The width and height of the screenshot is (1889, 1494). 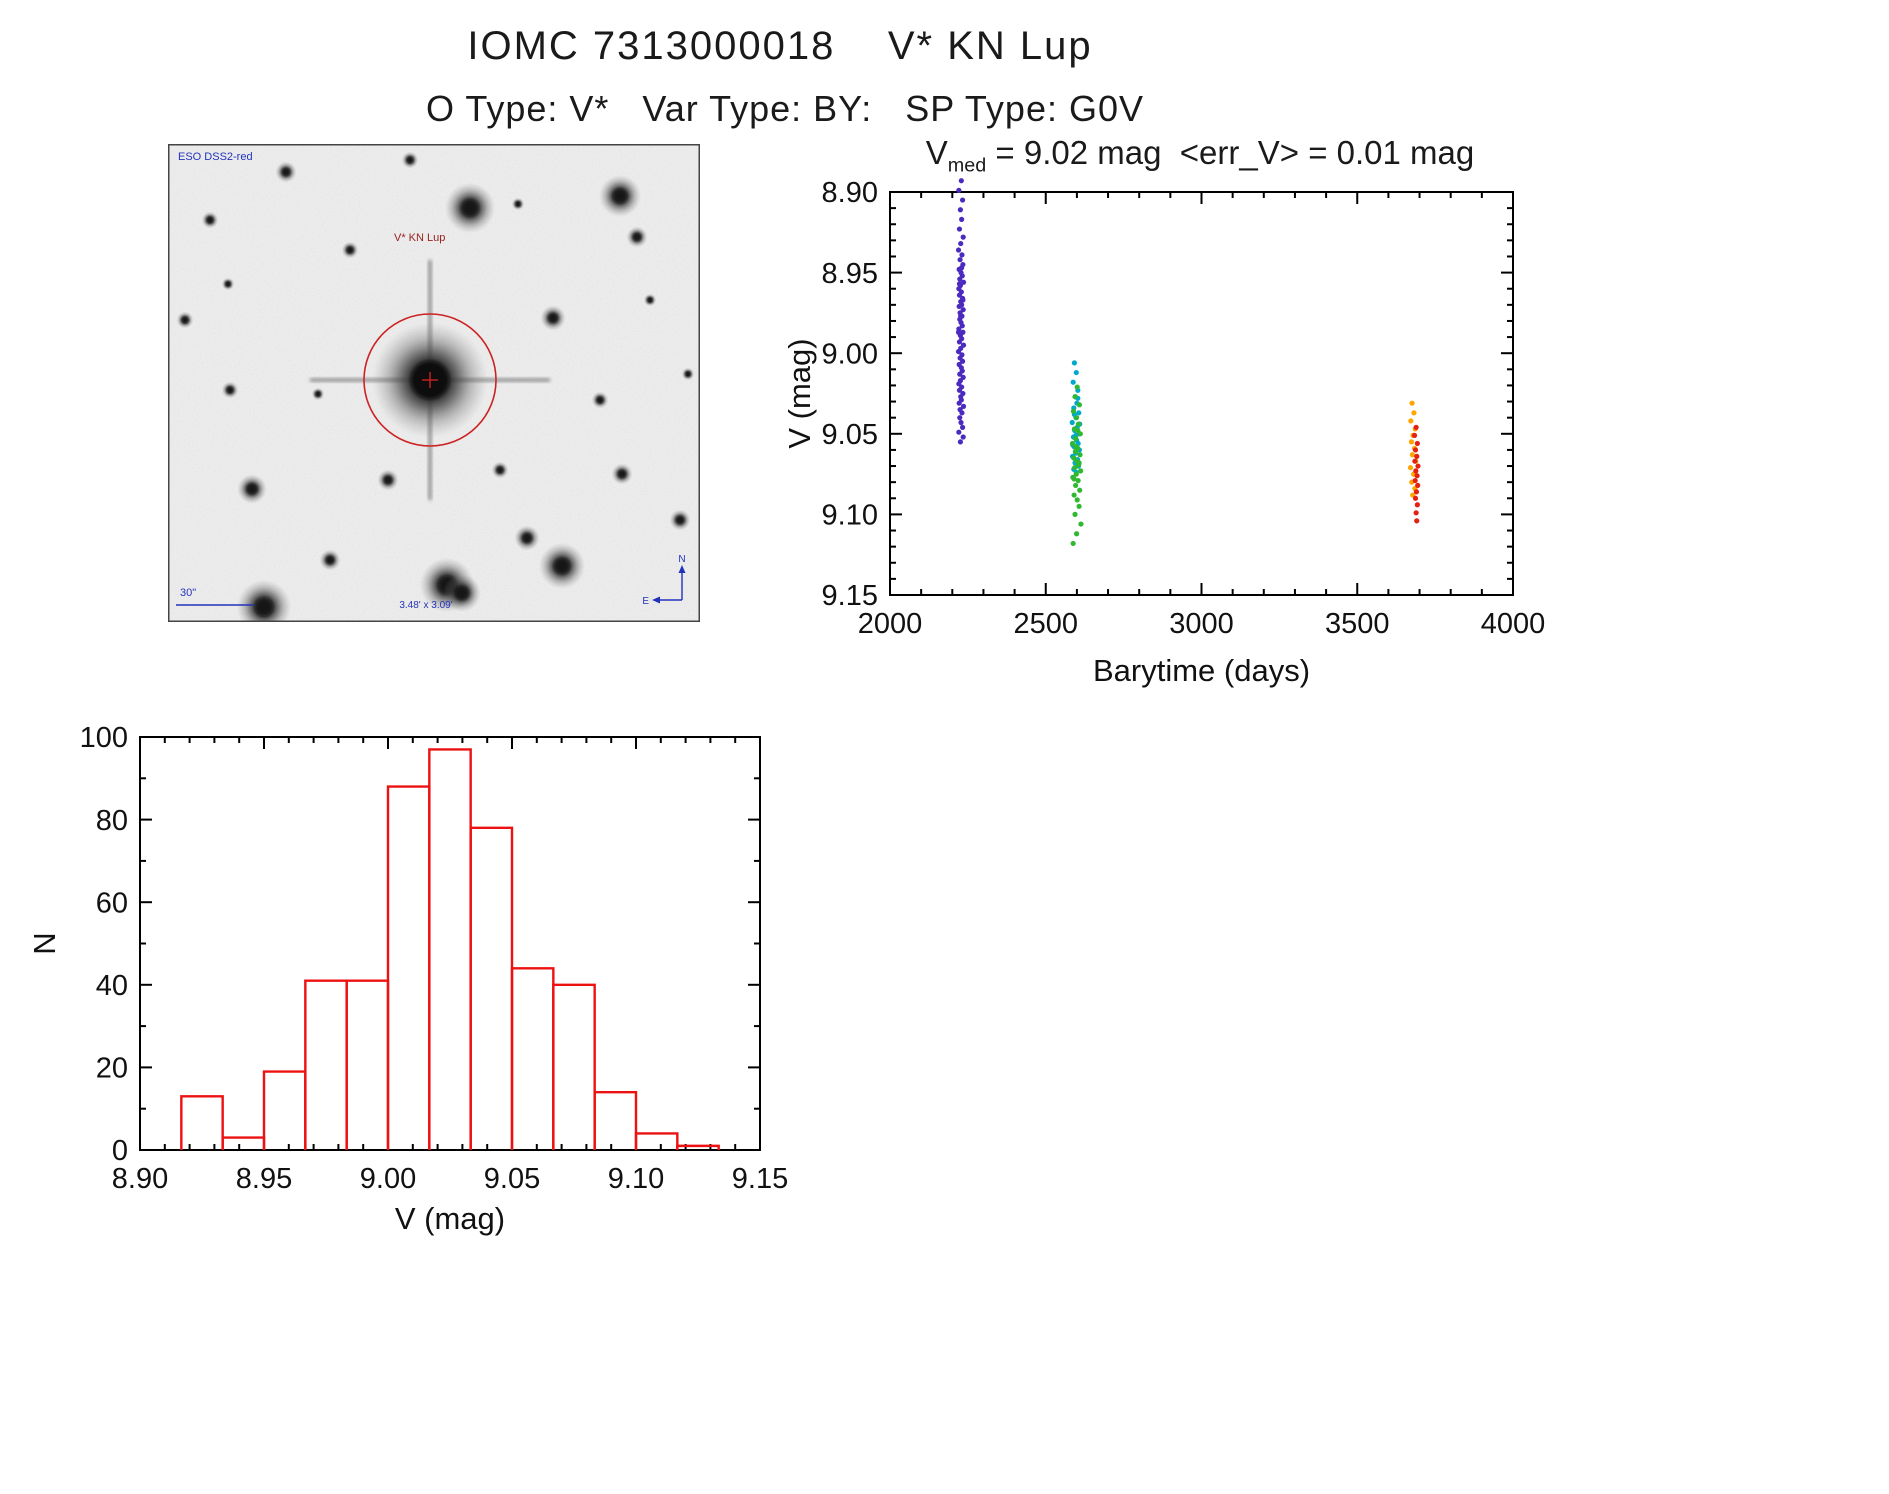 What do you see at coordinates (104, 738) in the screenshot?
I see `histogram-y-tick-label: 100` at bounding box center [104, 738].